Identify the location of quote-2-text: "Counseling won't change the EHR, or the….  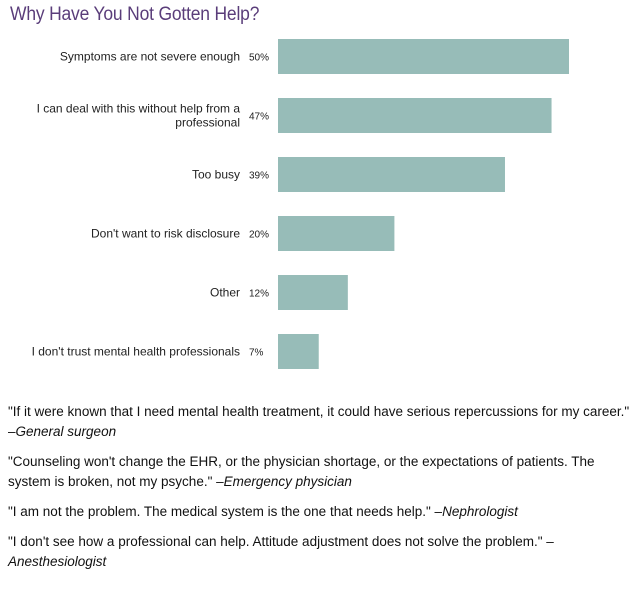
(301, 471).